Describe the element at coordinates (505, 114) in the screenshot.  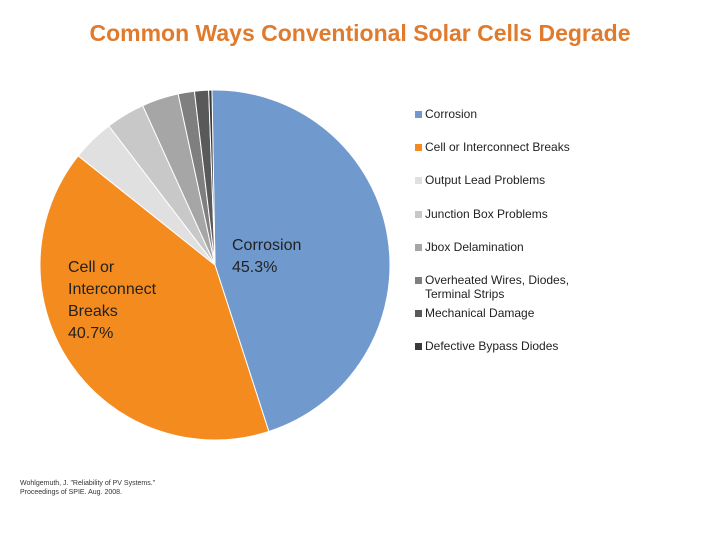
I see `legend-item-corrosion: Corrosion` at that location.